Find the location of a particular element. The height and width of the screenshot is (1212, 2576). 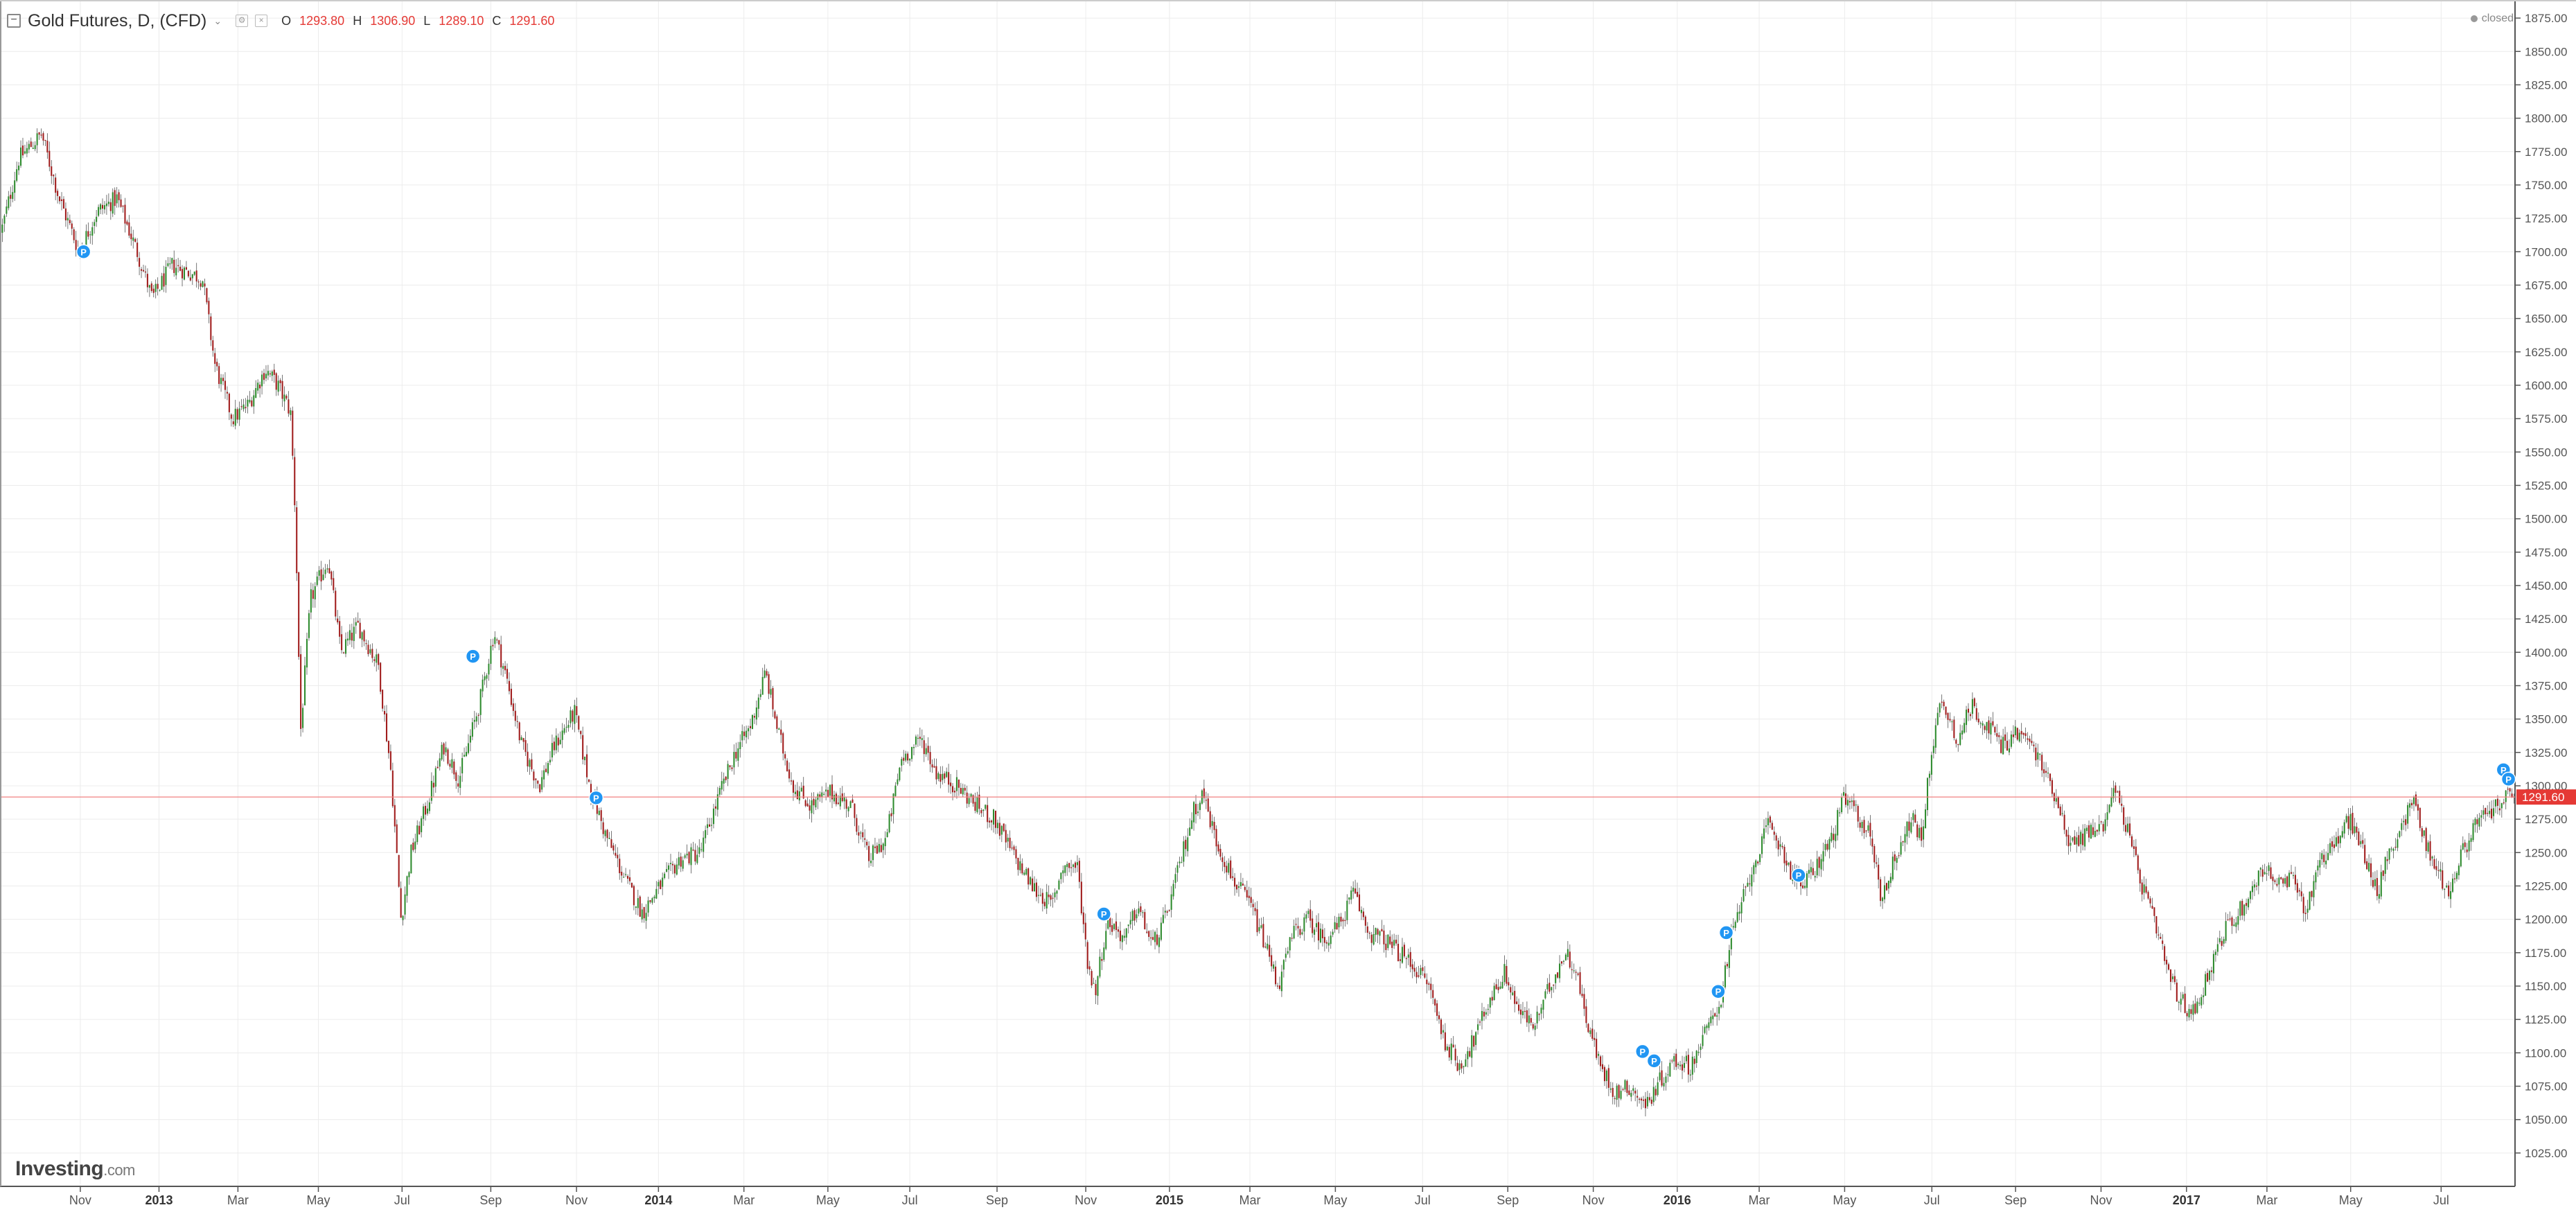

price-tick-label: 1175.00 is located at coordinates (2545, 953).